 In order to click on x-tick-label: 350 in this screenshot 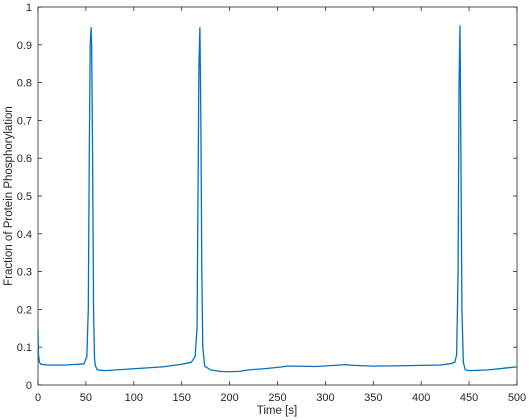, I will do `click(373, 398)`.